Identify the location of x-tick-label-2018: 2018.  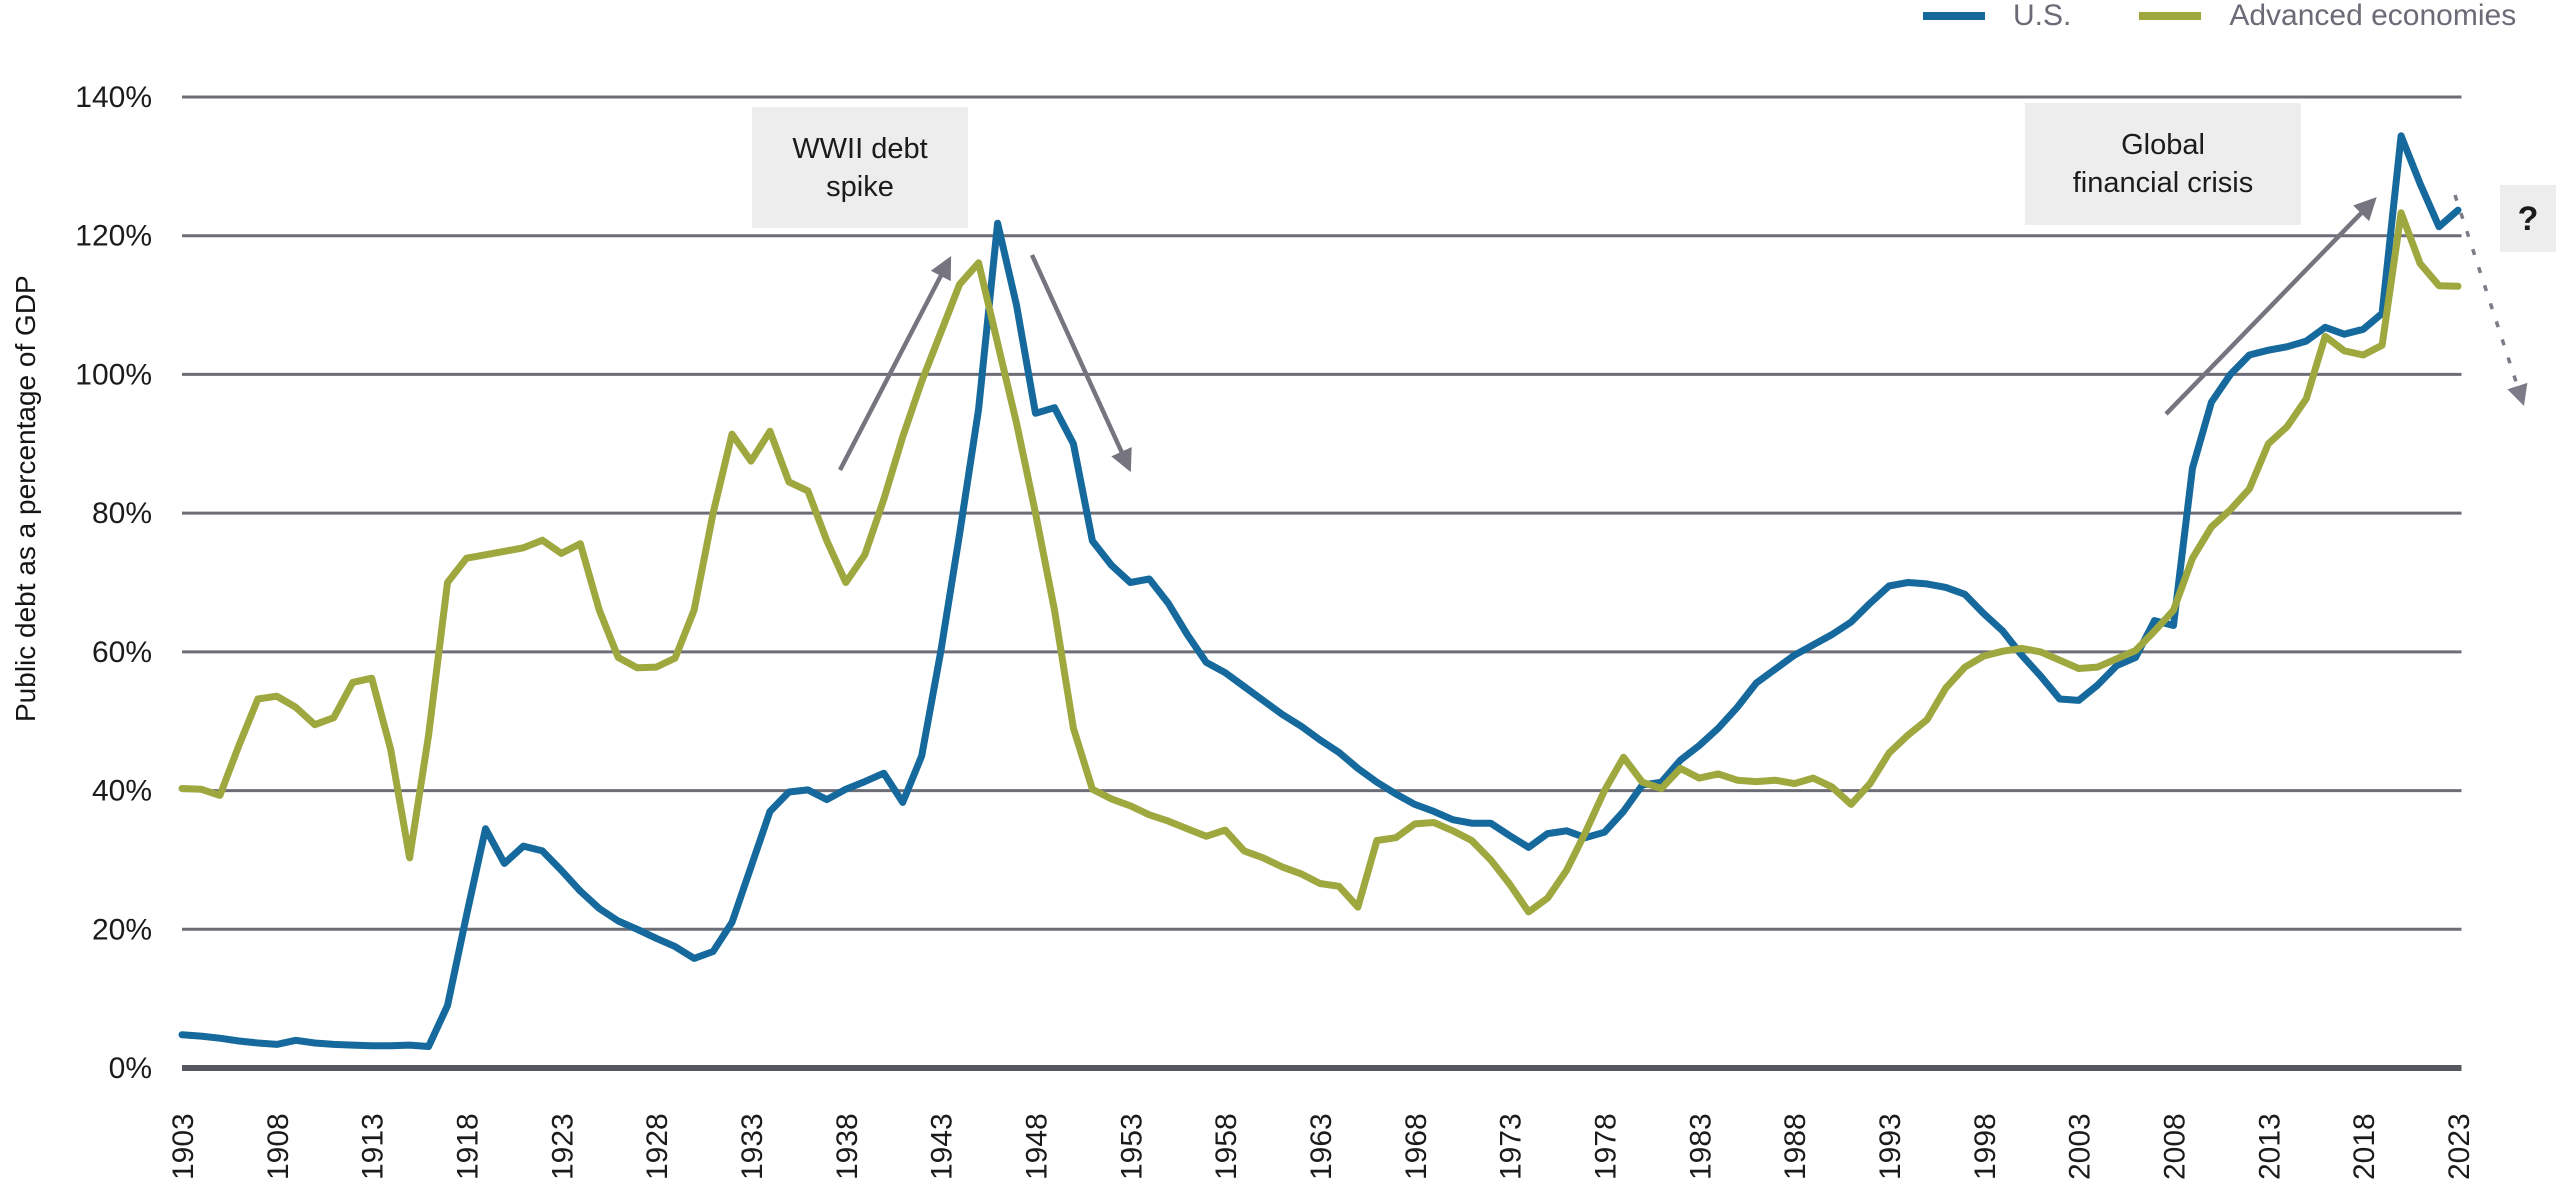
(2364, 1146).